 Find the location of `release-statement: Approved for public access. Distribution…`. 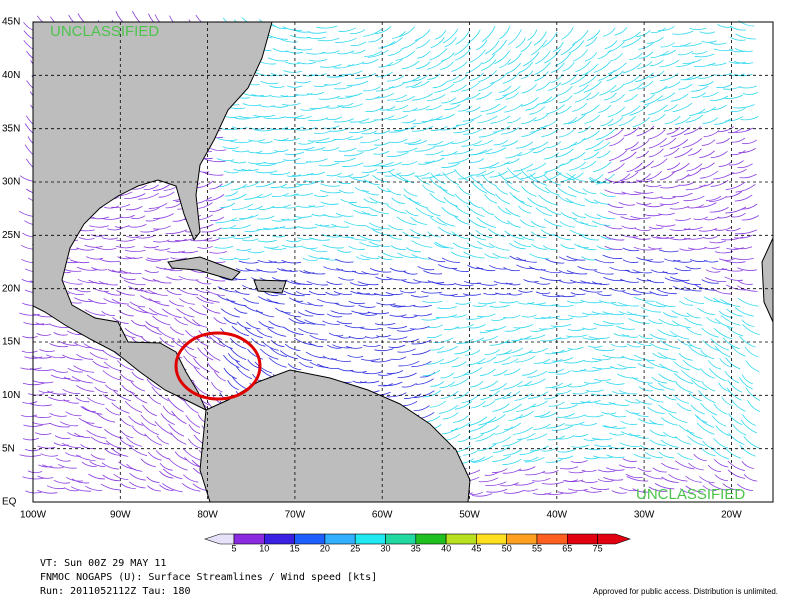

release-statement: Approved for public access. Distribution… is located at coordinates (685, 591).